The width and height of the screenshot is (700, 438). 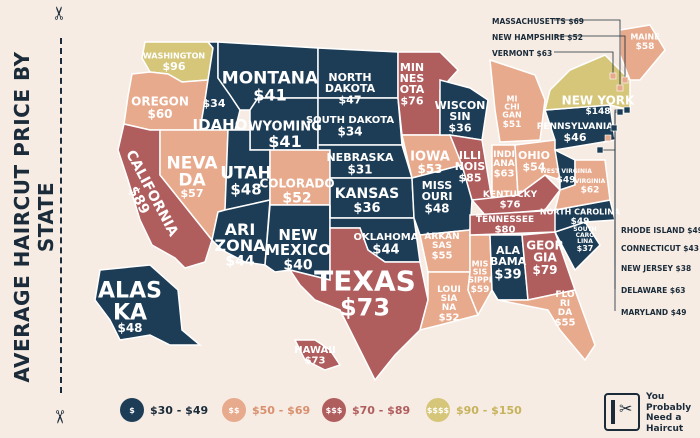 I want to click on state-label-kentucky: KENTUCKY $76, so click(x=510, y=200).